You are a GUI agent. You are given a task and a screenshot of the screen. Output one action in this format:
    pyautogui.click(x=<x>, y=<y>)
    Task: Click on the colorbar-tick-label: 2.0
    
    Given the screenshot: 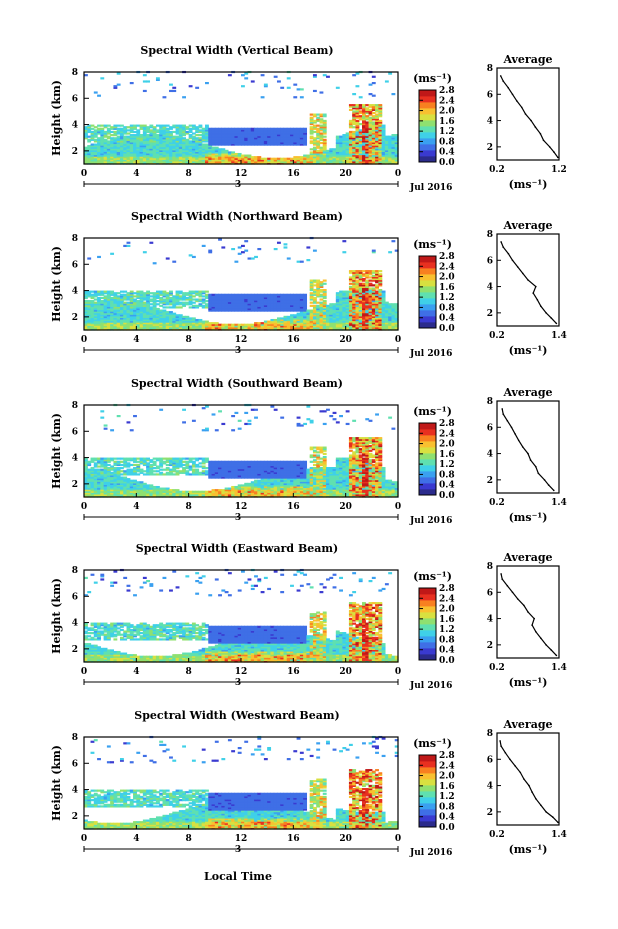 What is the action you would take?
    pyautogui.click(x=447, y=112)
    